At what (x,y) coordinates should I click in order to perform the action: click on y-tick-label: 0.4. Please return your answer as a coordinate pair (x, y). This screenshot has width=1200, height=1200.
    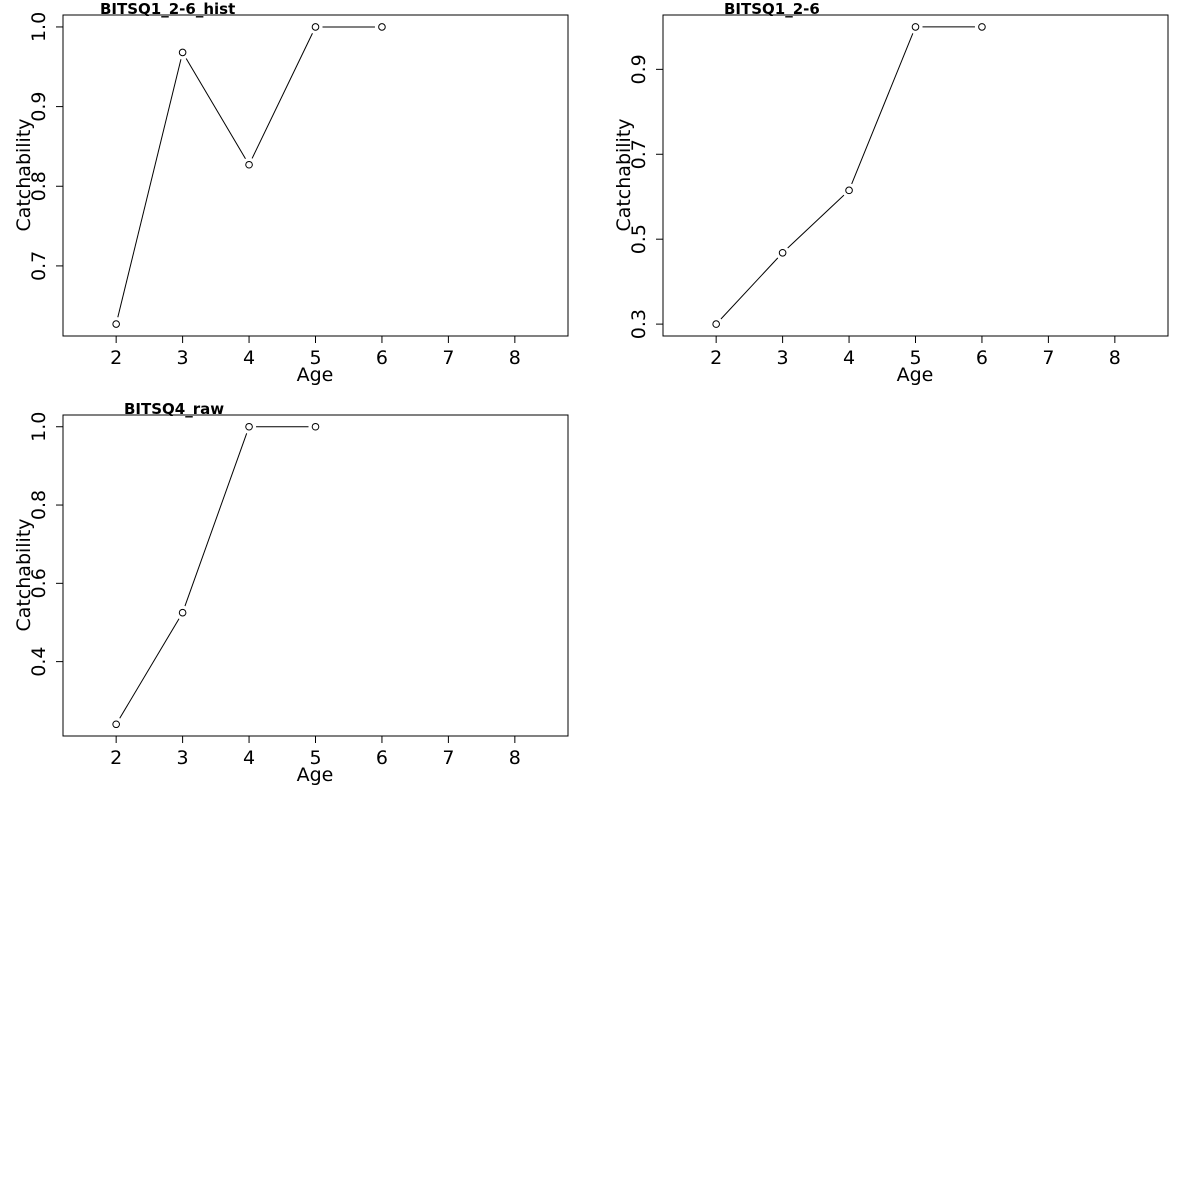
    Looking at the image, I should click on (39, 662).